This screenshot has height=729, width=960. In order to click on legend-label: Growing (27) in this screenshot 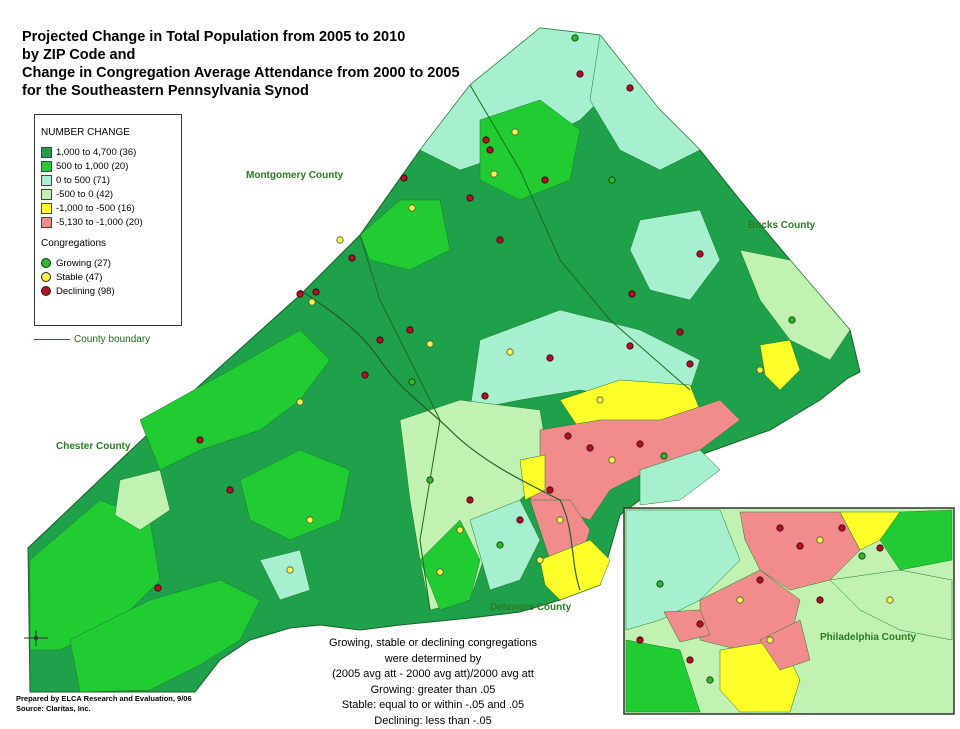, I will do `click(83, 263)`.